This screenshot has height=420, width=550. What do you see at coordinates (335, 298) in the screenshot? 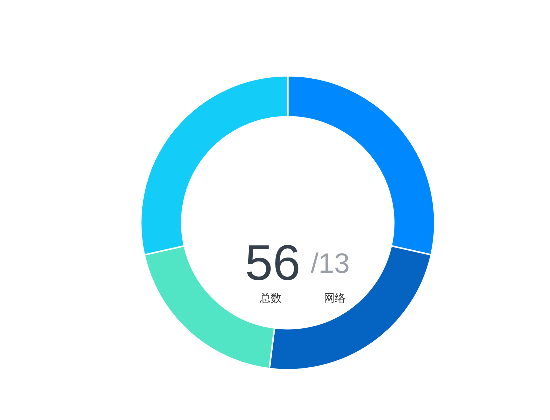
I see `text: 网络` at bounding box center [335, 298].